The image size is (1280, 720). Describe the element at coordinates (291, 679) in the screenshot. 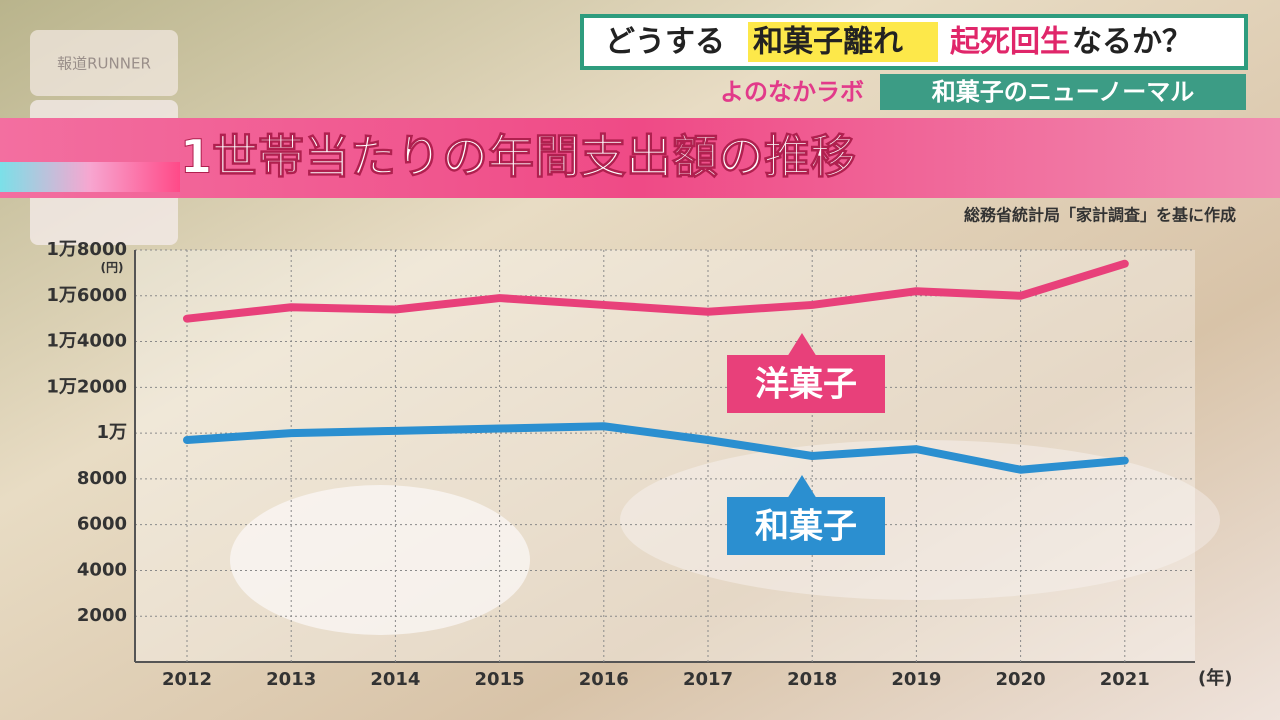

I see `x-tick-label: 2013` at that location.